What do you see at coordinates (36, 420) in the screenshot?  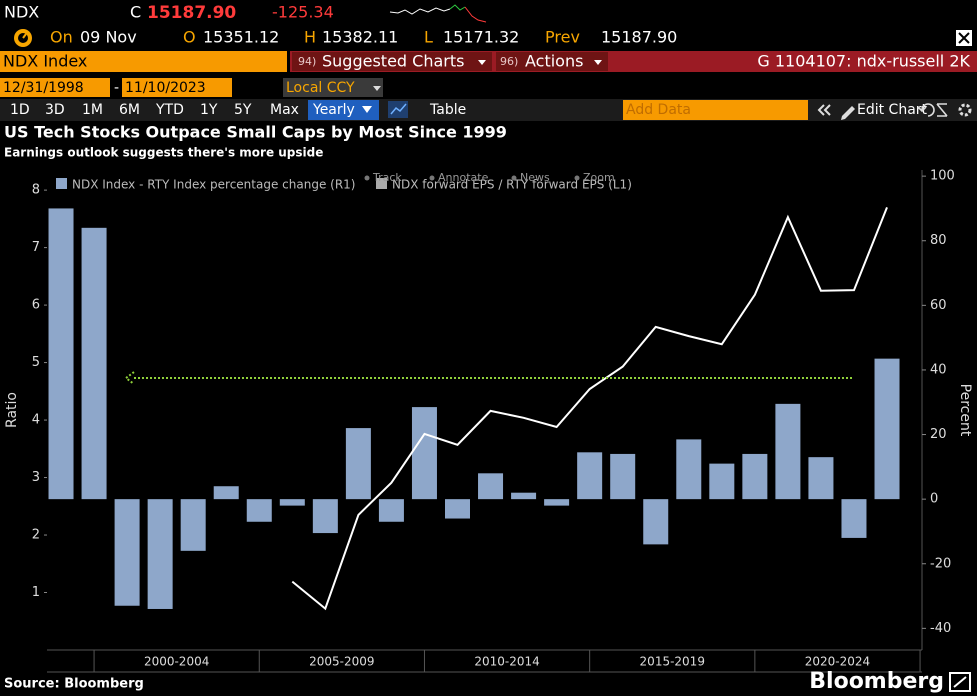 I see `y-tick-label: 4` at bounding box center [36, 420].